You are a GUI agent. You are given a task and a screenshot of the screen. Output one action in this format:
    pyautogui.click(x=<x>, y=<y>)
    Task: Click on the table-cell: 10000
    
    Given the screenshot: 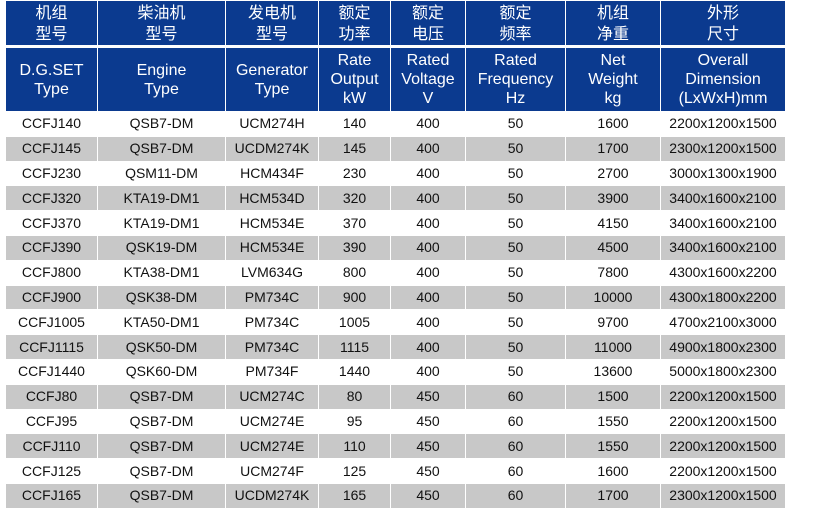 What is the action you would take?
    pyautogui.click(x=613, y=297)
    